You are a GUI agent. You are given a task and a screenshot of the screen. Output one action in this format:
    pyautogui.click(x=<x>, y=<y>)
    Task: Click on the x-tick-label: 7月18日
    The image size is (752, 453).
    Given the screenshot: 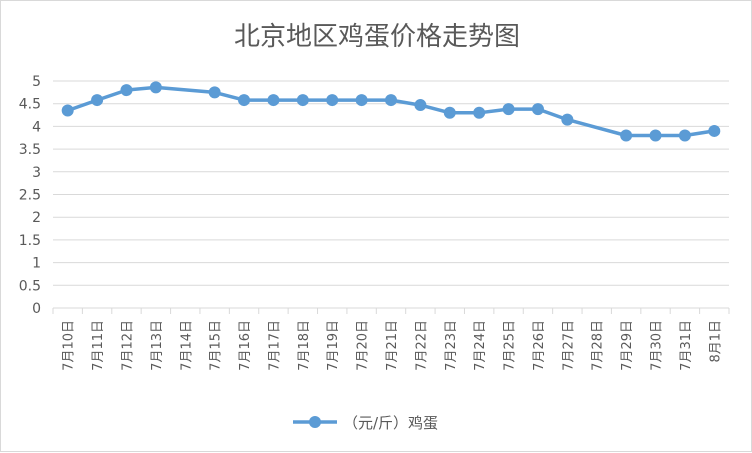 What is the action you would take?
    pyautogui.click(x=304, y=345)
    